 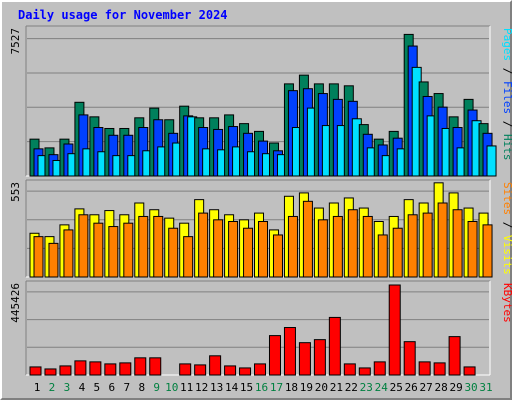 I want to click on day-label-19: 19, so click(x=306, y=387).